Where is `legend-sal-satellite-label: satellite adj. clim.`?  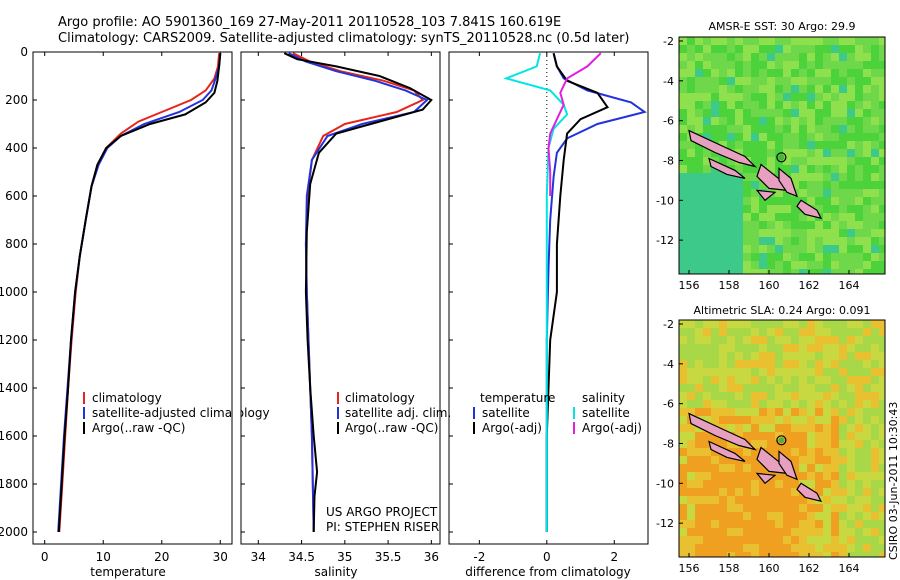 legend-sal-satellite-label: satellite adj. clim. is located at coordinates (398, 413).